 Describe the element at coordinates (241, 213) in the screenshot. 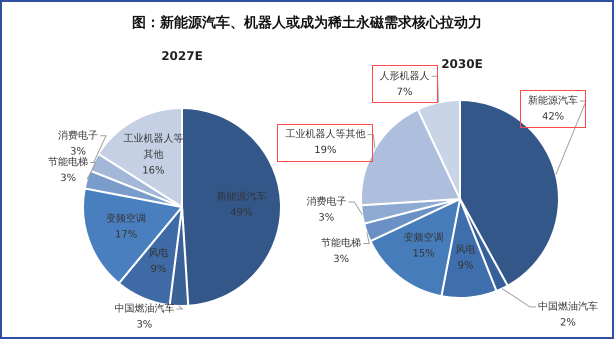

I see `data-label: 49%` at that location.